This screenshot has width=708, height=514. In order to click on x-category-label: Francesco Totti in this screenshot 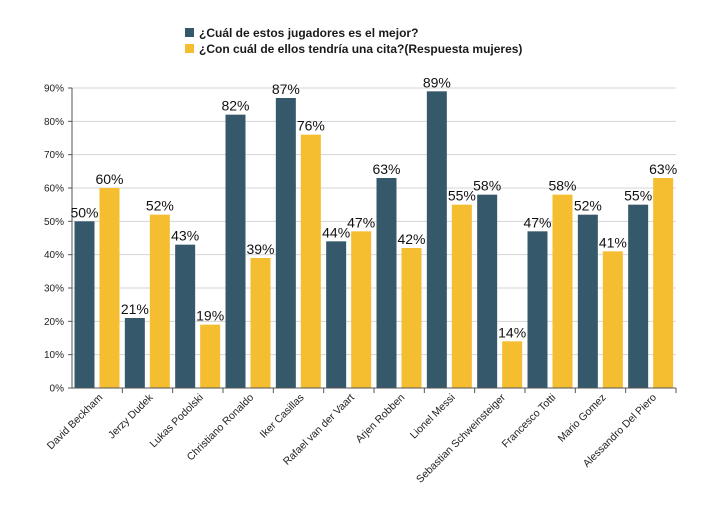, I will do `click(529, 421)`.